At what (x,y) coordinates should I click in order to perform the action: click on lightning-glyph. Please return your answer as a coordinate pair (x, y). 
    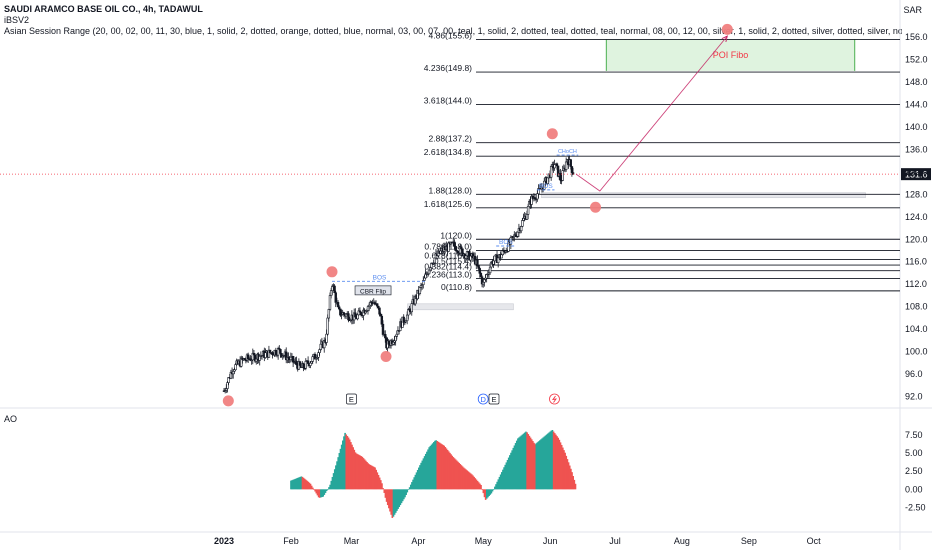
    Looking at the image, I should click on (554, 399).